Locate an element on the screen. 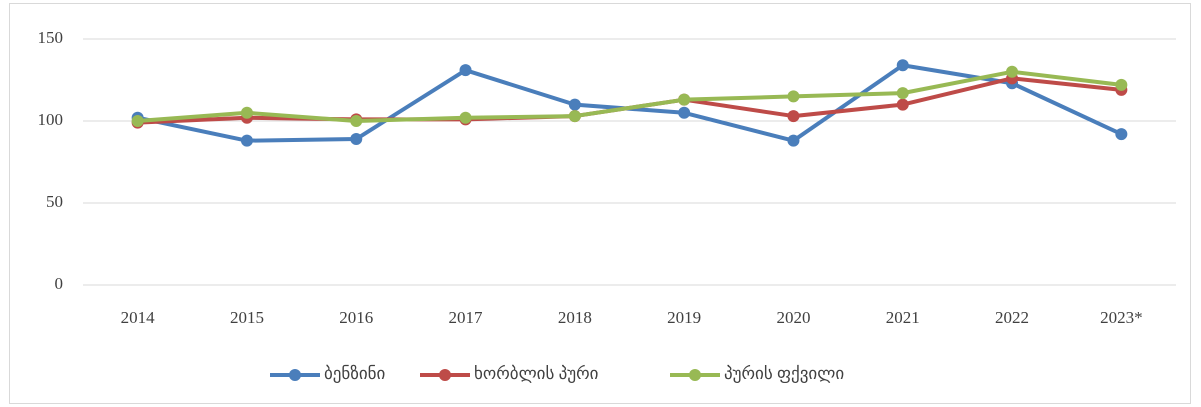  x-tick-label: 2016 is located at coordinates (356, 317).